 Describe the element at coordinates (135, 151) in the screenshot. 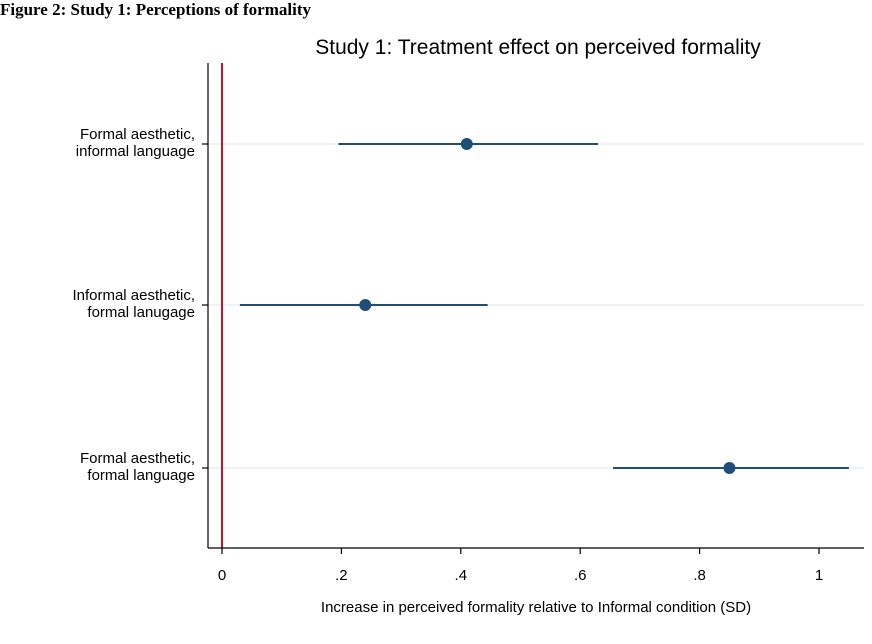

I see `y-tick-label-line: informal language` at that location.